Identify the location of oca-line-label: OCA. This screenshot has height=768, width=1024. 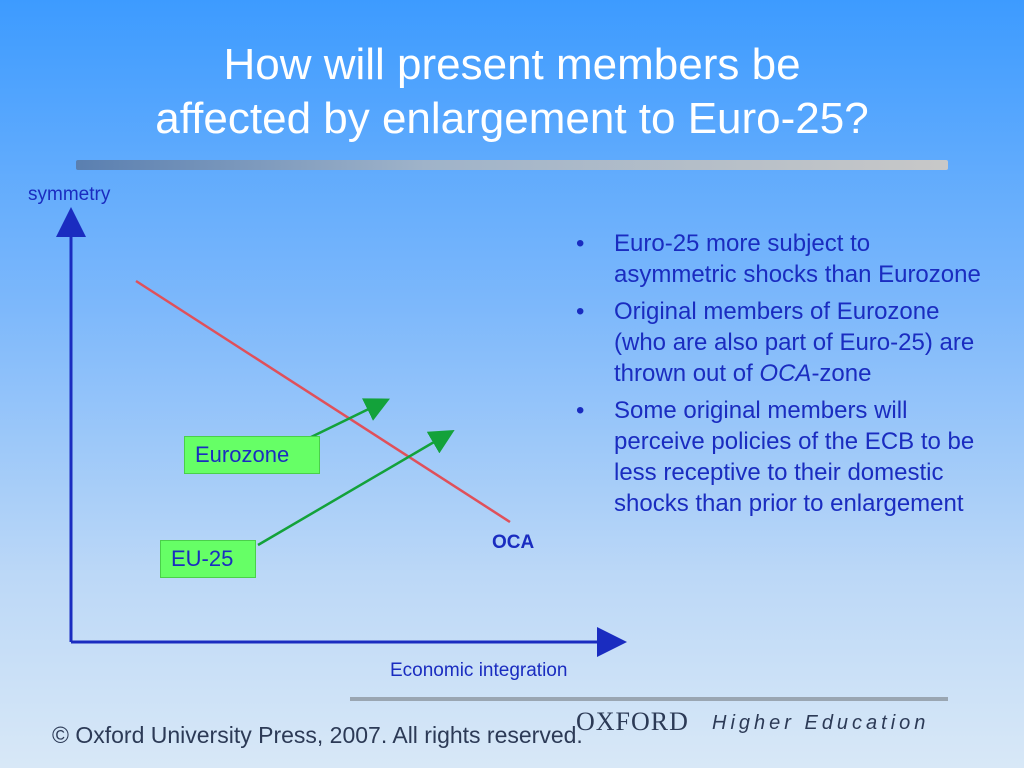
(513, 542).